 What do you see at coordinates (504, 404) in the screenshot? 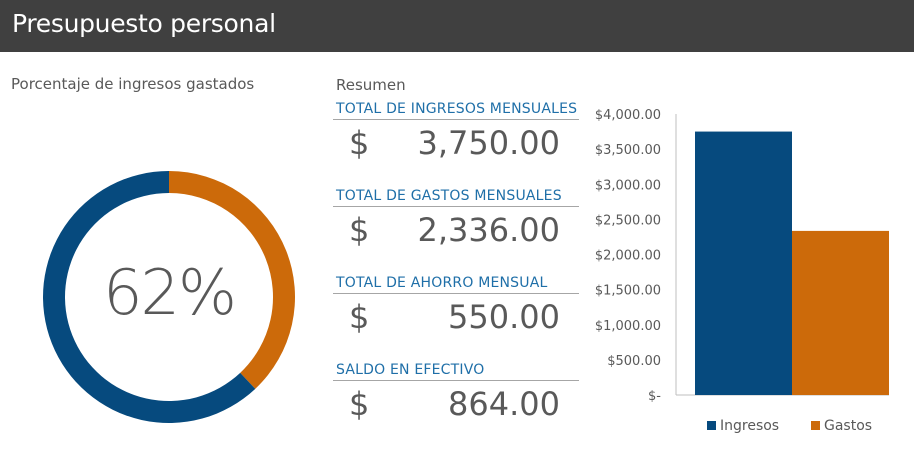
I see `summary-amount: 864.00` at bounding box center [504, 404].